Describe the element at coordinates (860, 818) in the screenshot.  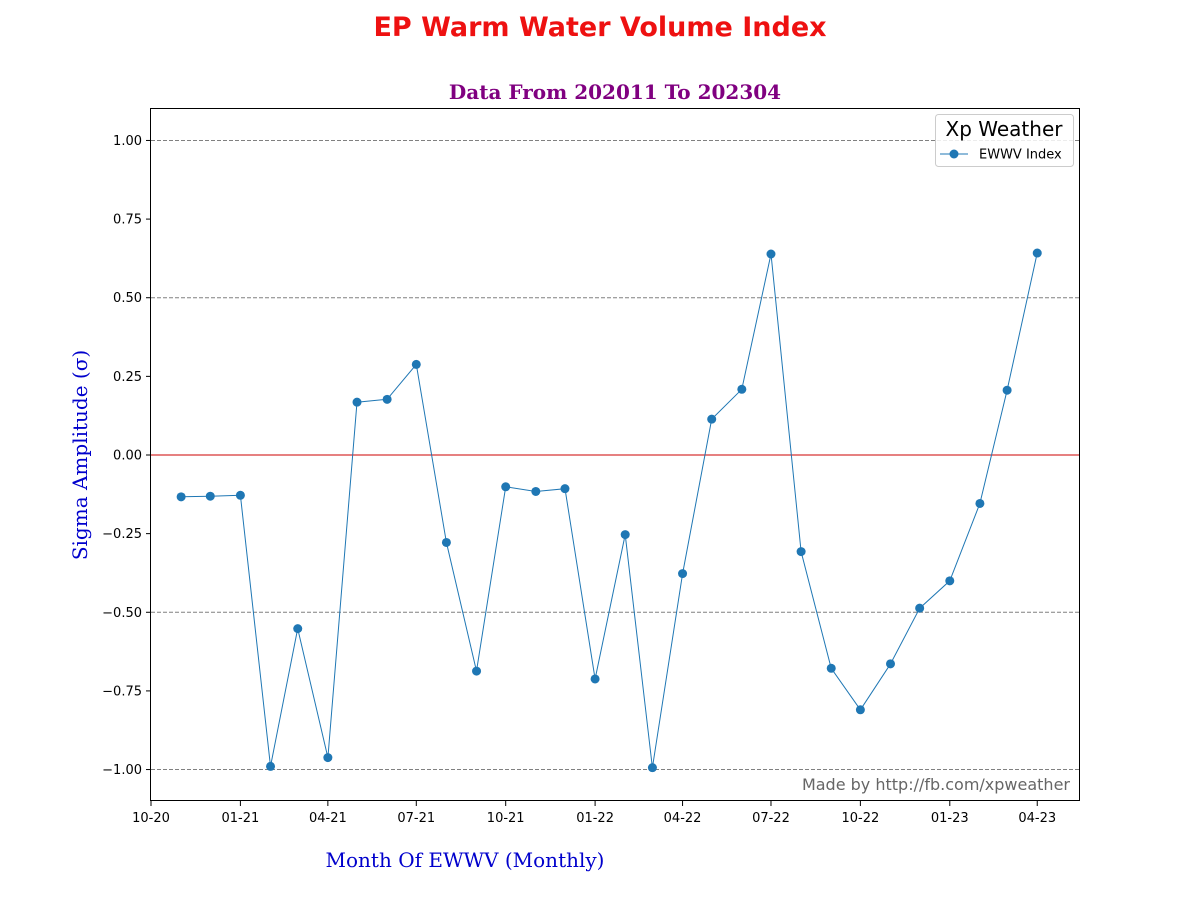
I see `x-tick-label: 10-22` at that location.